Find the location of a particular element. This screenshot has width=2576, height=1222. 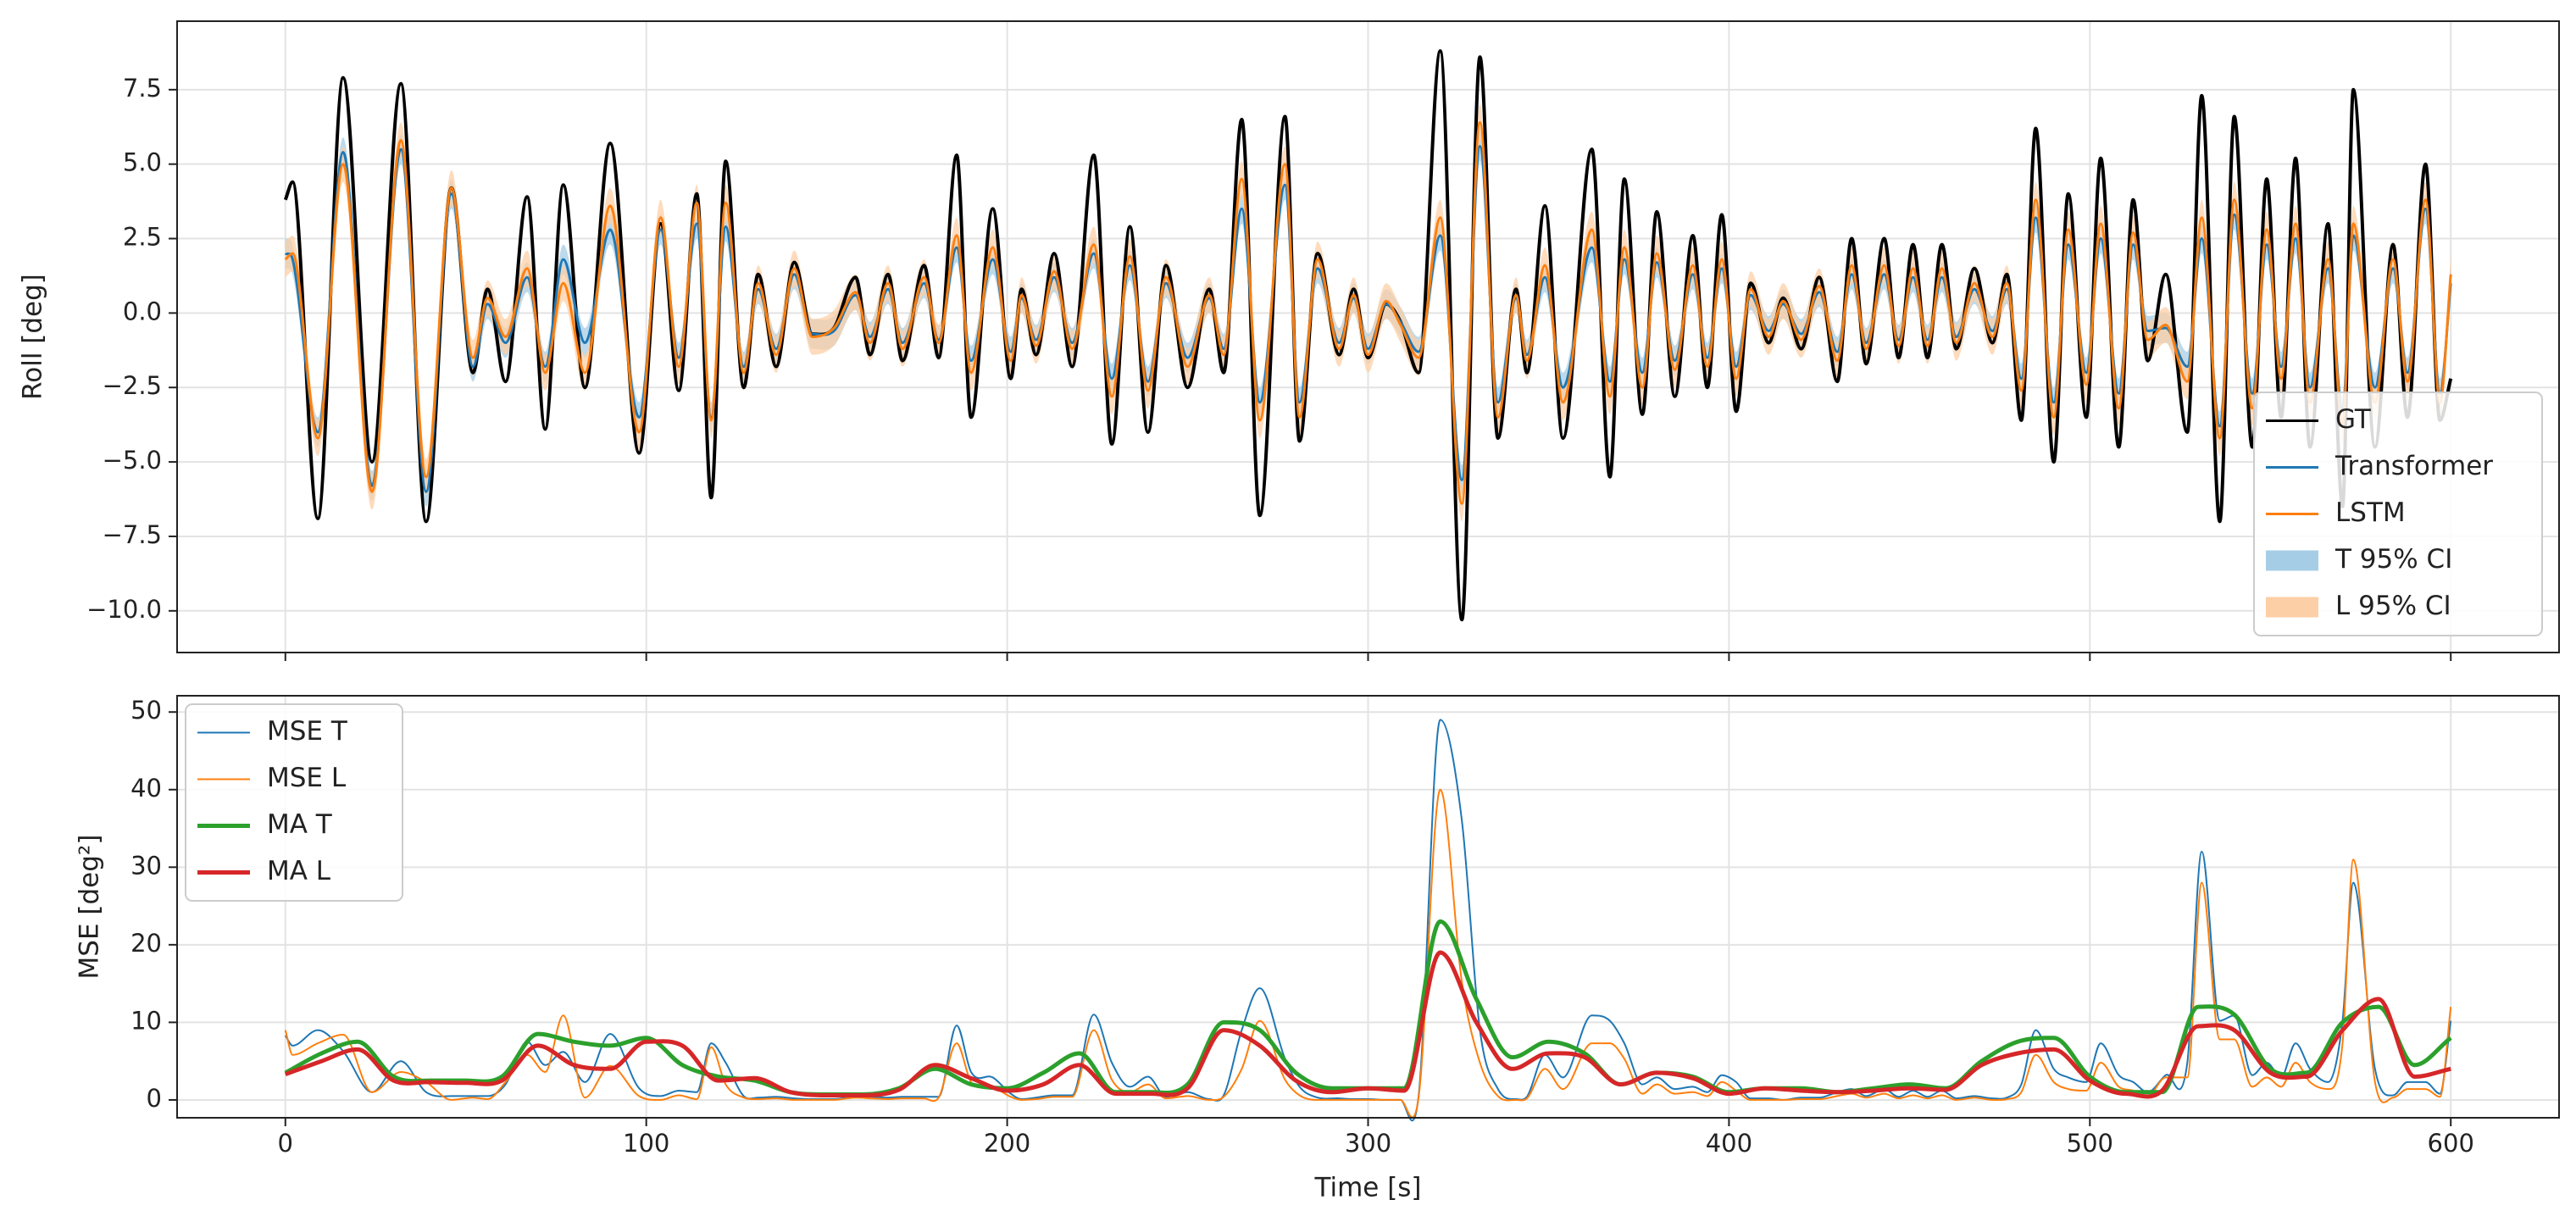

series-line is located at coordinates (1367, 1024).